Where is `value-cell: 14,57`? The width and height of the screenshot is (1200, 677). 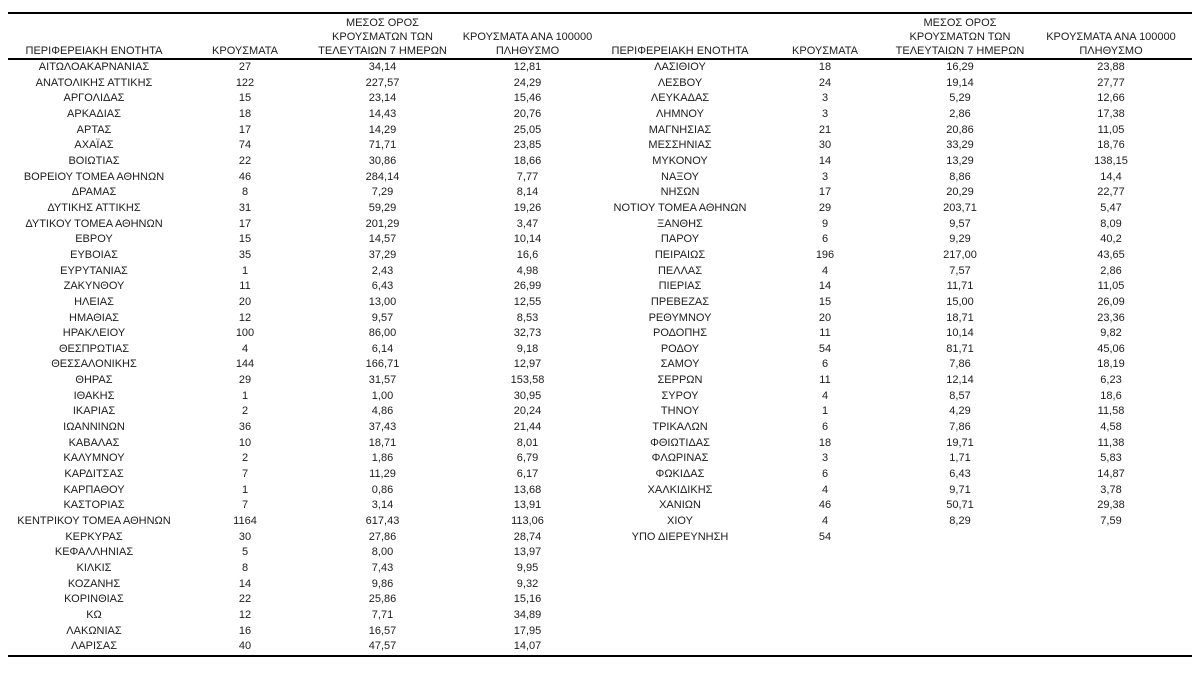
value-cell: 14,57 is located at coordinates (382, 239).